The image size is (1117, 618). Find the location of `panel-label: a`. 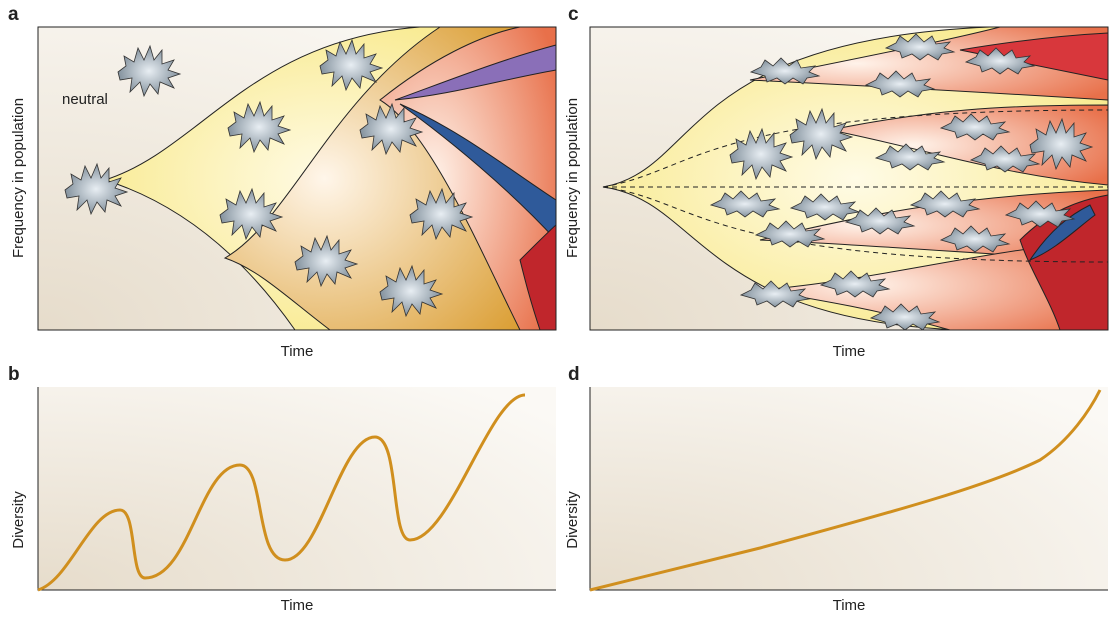

panel-label: a is located at coordinates (13, 14).